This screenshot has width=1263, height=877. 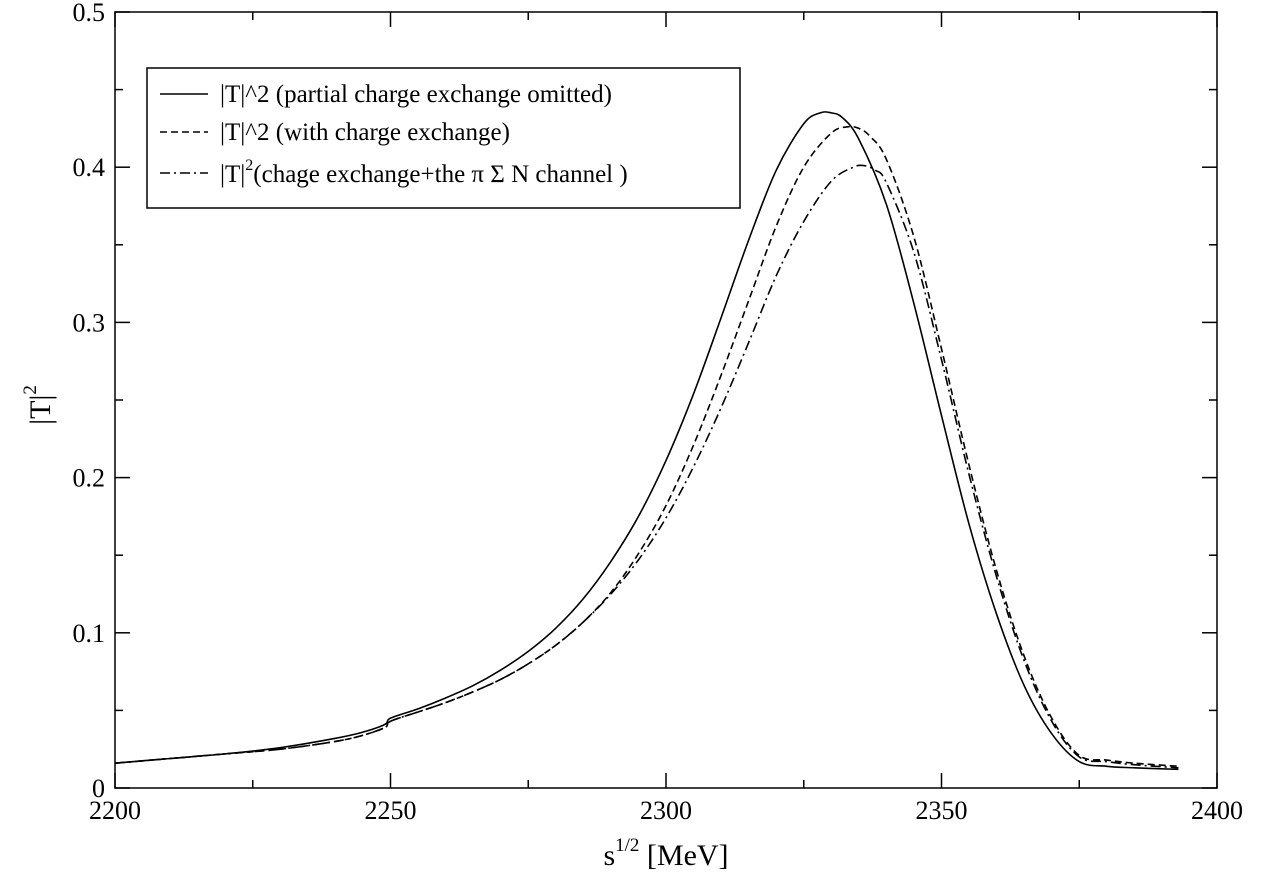 What do you see at coordinates (249, 165) in the screenshot?
I see `legend-entry-3-sup: 2` at bounding box center [249, 165].